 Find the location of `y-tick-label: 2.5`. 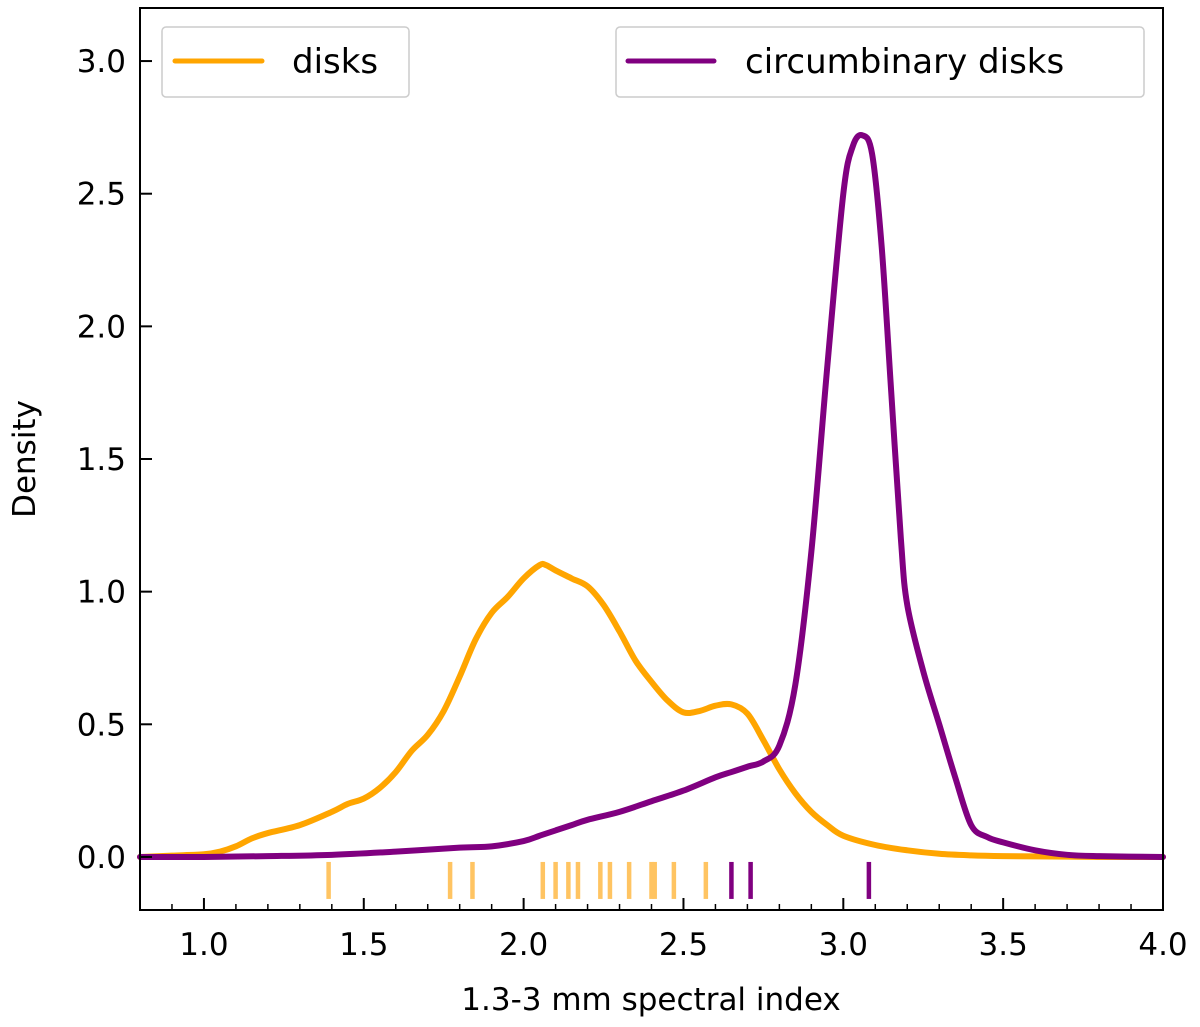

y-tick-label: 2.5 is located at coordinates (101, 195).